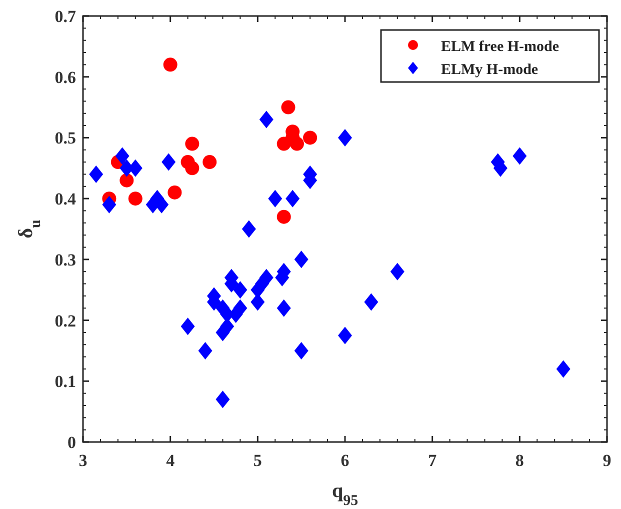 This screenshot has width=621, height=509. What do you see at coordinates (83, 460) in the screenshot?
I see `x-tick-label: 3` at bounding box center [83, 460].